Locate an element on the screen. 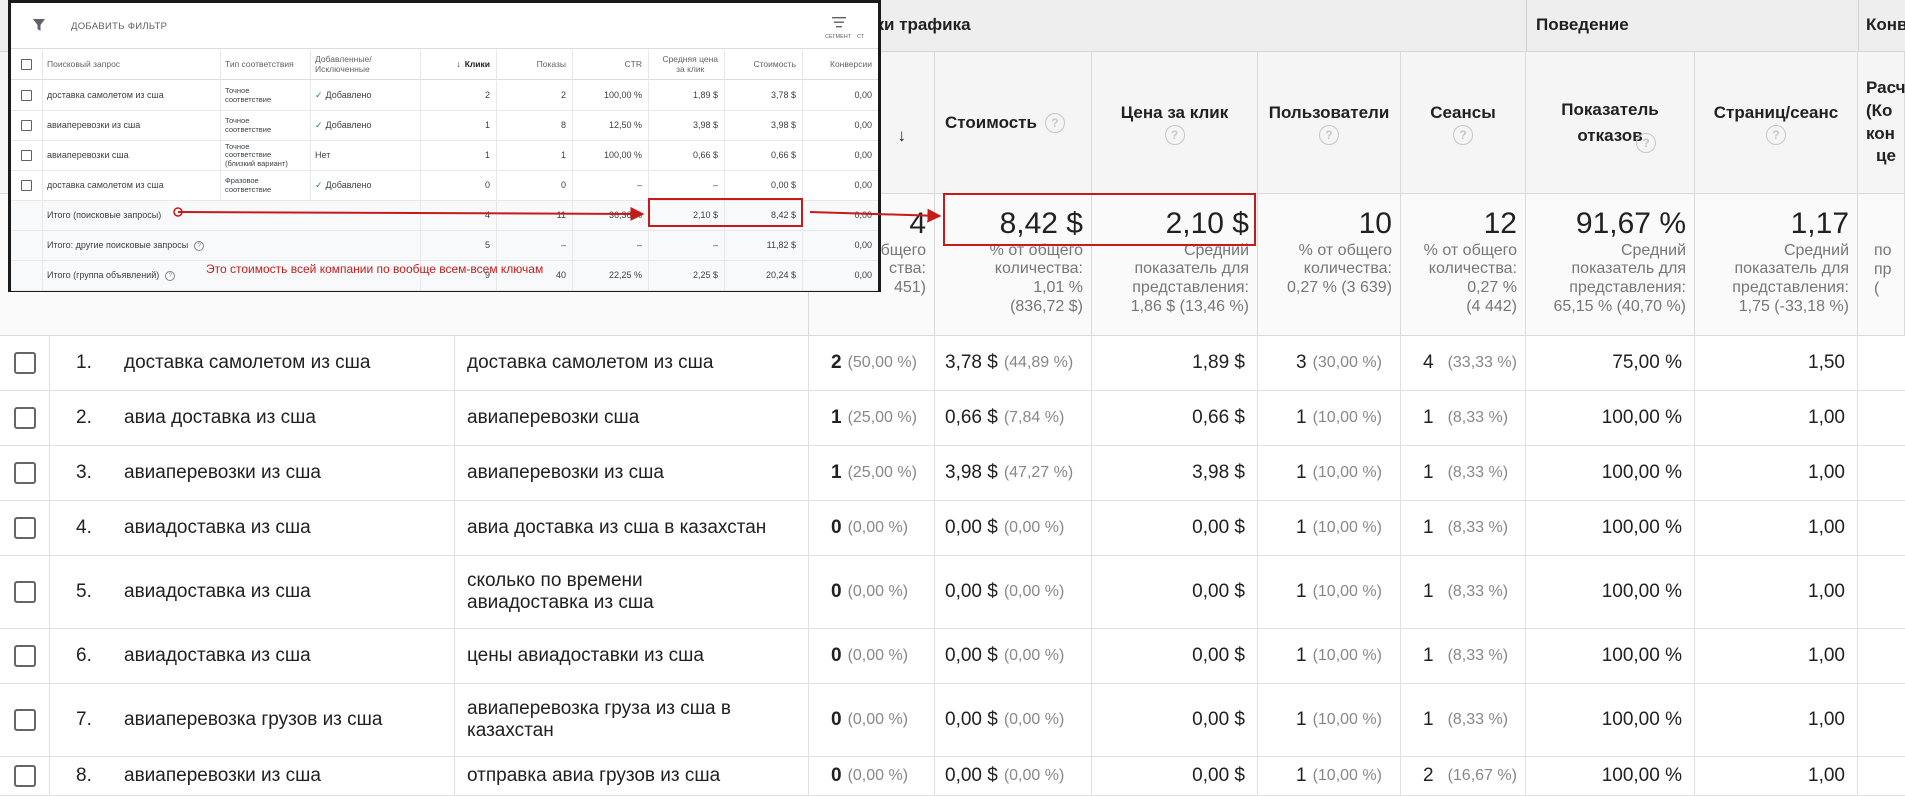 The width and height of the screenshot is (1905, 796). ads-total-impr-cell: – is located at coordinates (535, 246).